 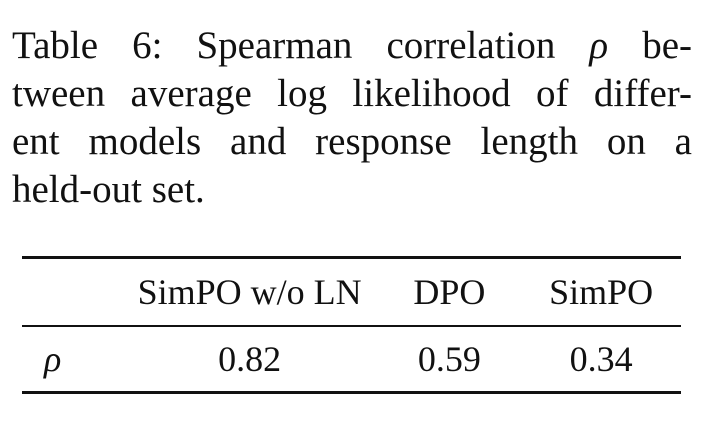 What do you see at coordinates (301, 45) in the screenshot?
I see `caption-text: Table 6: Spearman correlation` at bounding box center [301, 45].